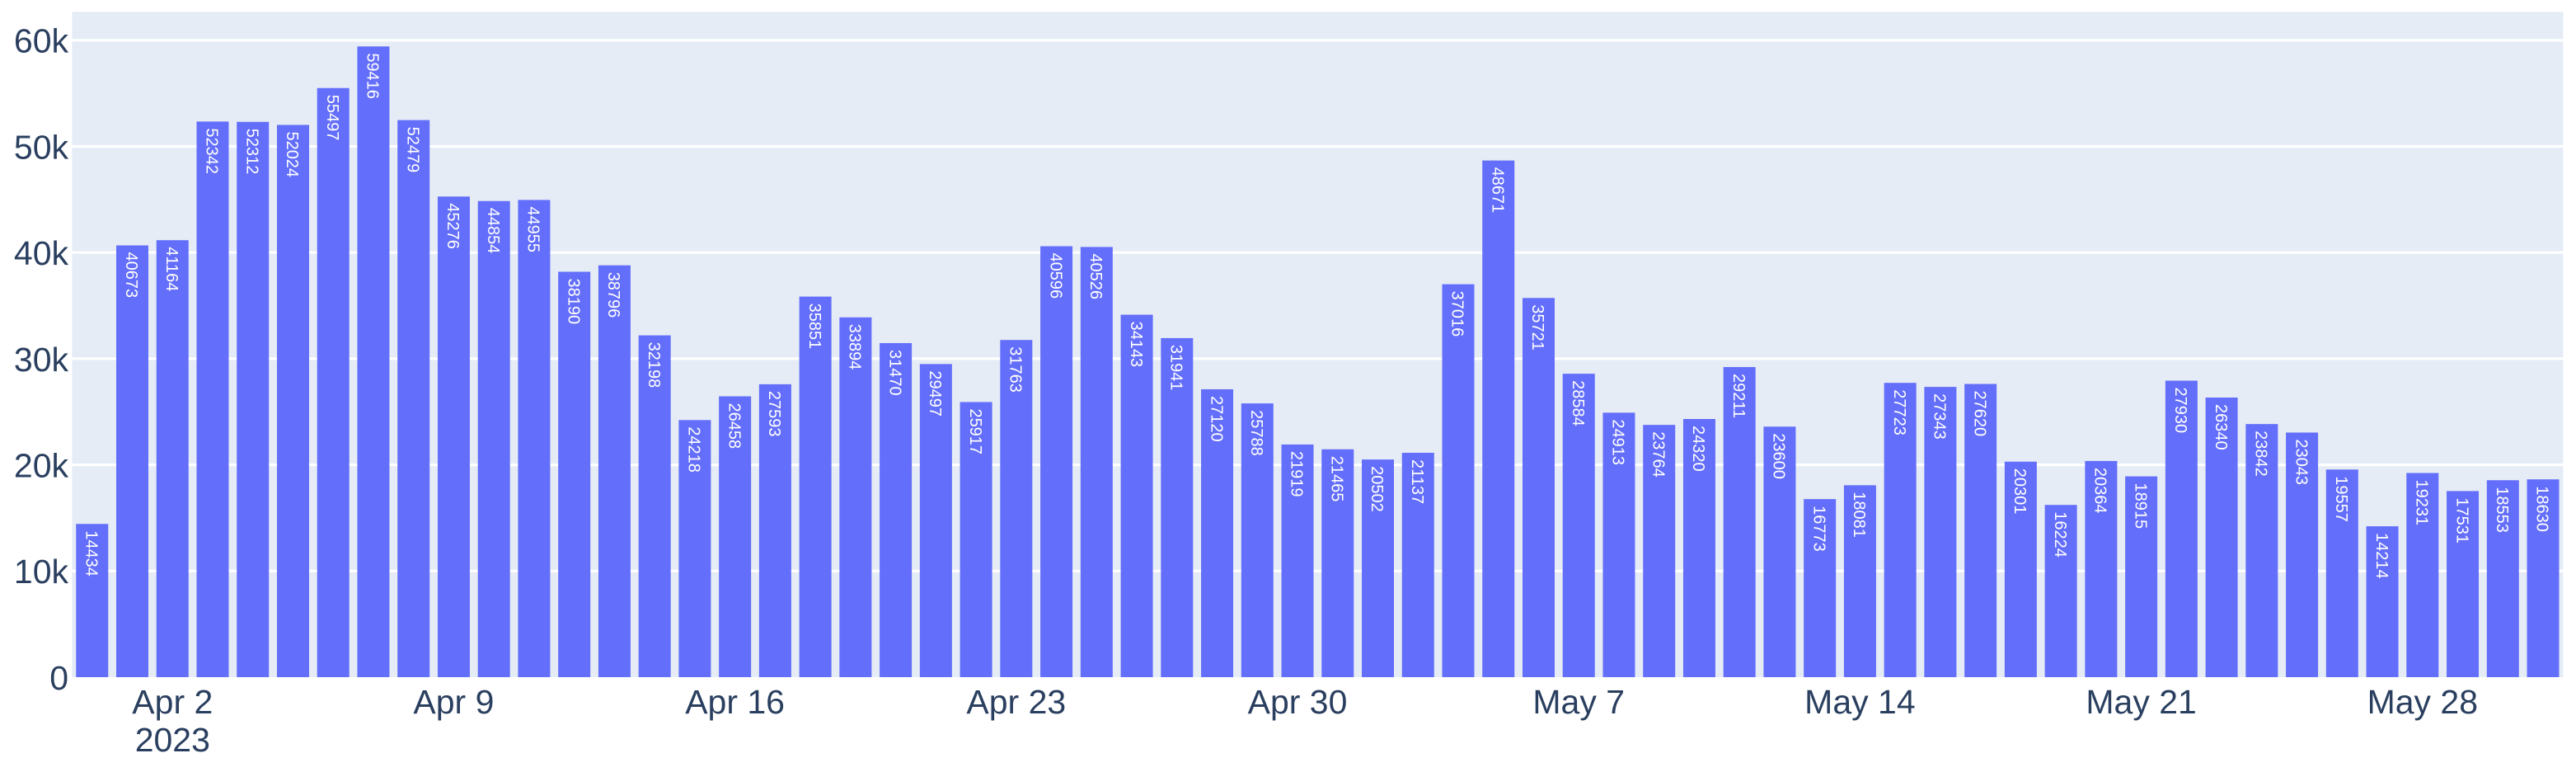 The height and width of the screenshot is (772, 2576). What do you see at coordinates (2422, 702) in the screenshot?
I see `svg-text: May 28` at bounding box center [2422, 702].